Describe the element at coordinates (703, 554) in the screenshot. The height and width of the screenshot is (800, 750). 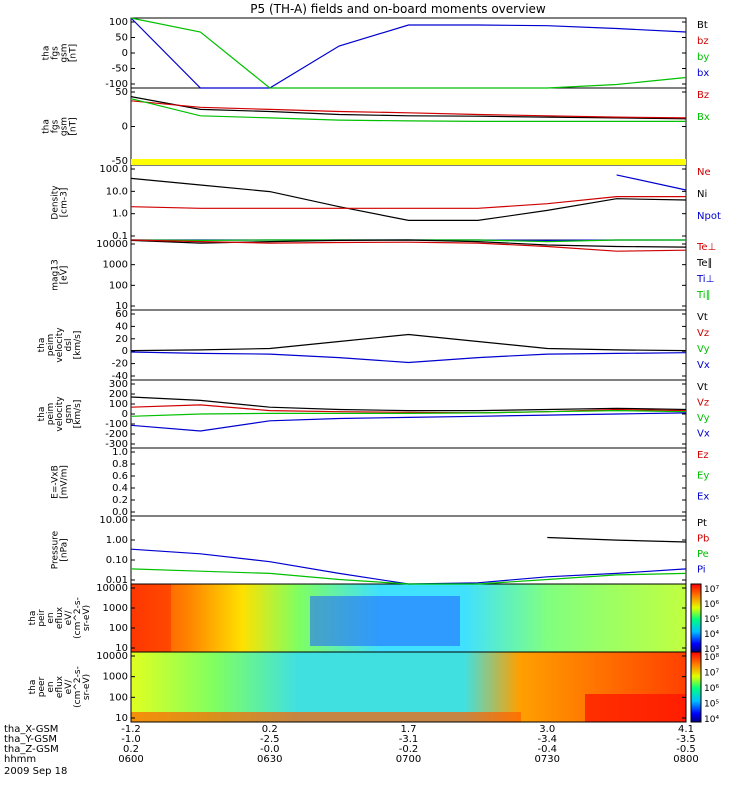
I see `legend-Pe: Pe` at that location.